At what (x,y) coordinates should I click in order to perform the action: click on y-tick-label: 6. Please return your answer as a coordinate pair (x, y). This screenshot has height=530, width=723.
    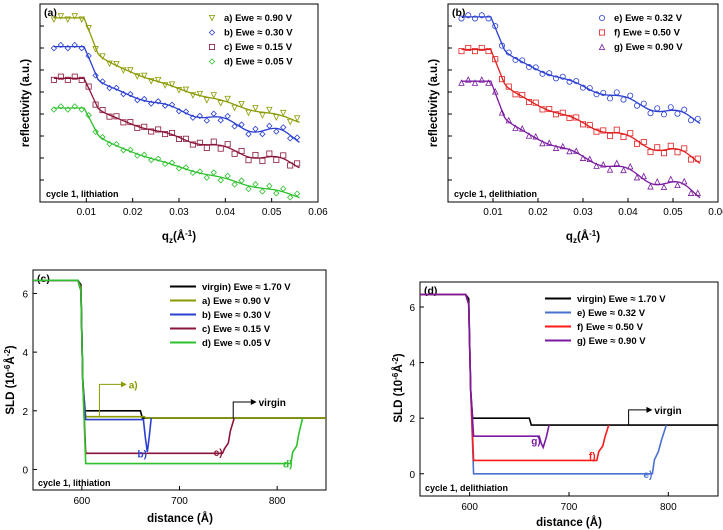
    Looking at the image, I should click on (25, 294).